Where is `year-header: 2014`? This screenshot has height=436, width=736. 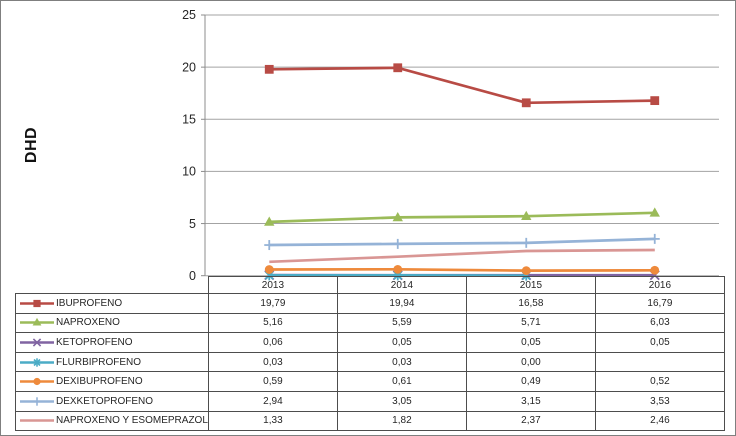 year-header: 2014 is located at coordinates (401, 285).